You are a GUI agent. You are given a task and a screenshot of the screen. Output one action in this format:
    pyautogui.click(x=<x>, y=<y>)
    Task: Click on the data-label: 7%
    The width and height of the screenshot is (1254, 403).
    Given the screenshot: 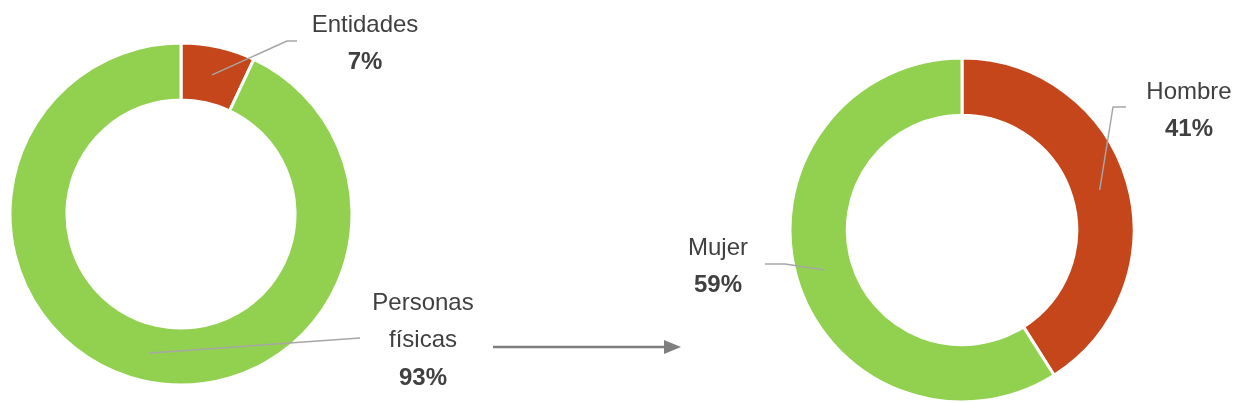 What is the action you would take?
    pyautogui.click(x=365, y=61)
    